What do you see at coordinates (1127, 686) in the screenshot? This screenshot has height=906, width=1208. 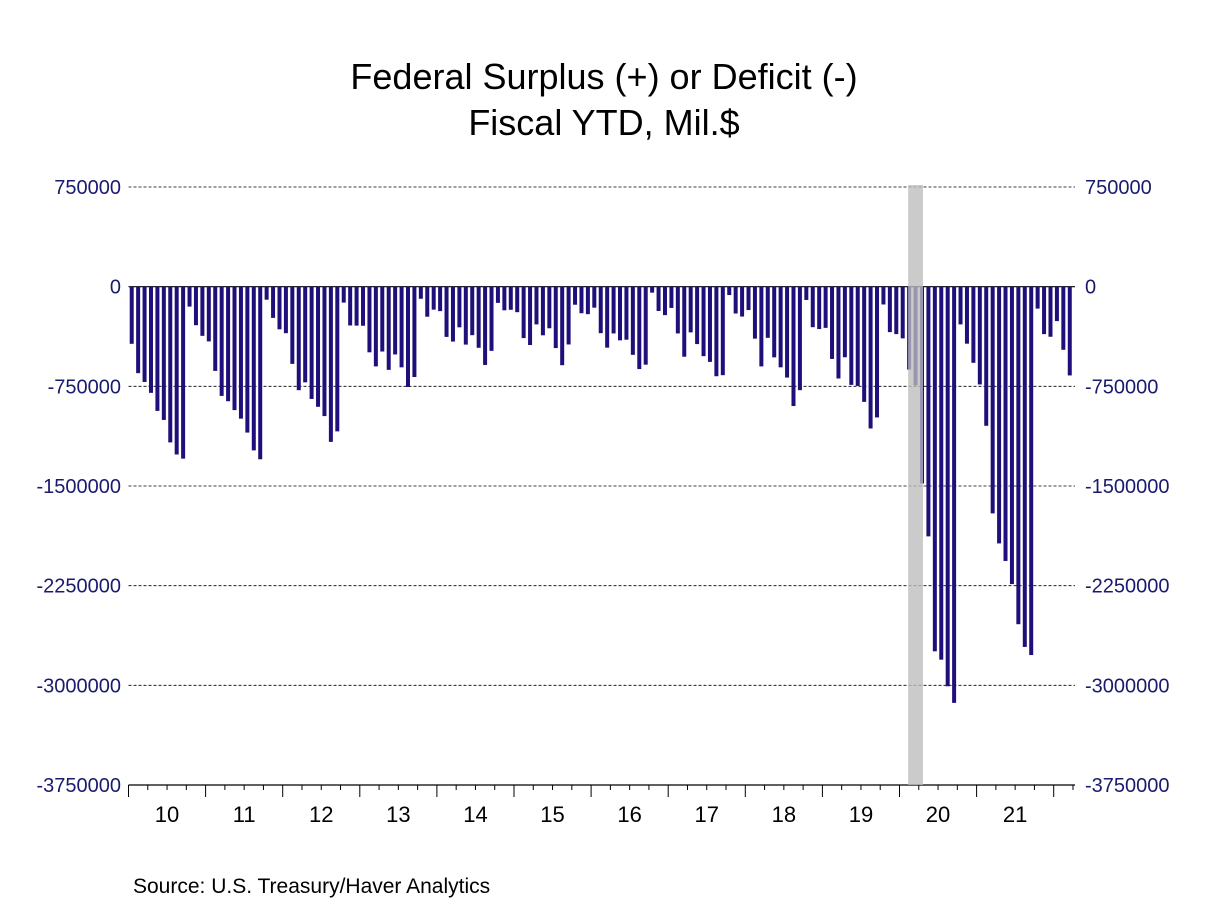 I see `y-tick-label-right: -3000000` at bounding box center [1127, 686].